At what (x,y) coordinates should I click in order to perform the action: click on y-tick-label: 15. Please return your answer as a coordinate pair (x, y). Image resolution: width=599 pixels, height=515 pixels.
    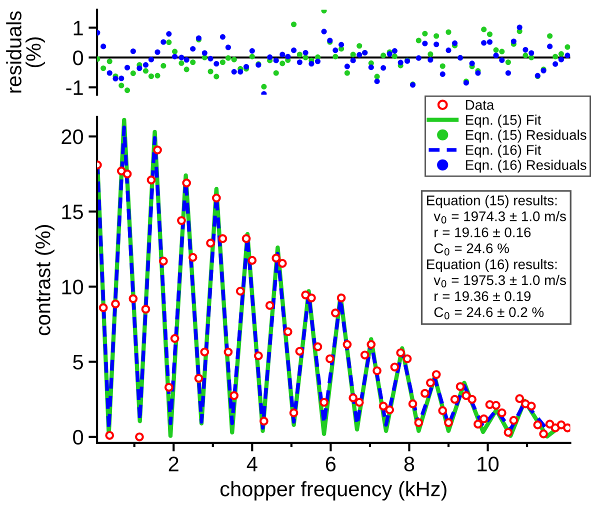
    Looking at the image, I should click on (72, 212).